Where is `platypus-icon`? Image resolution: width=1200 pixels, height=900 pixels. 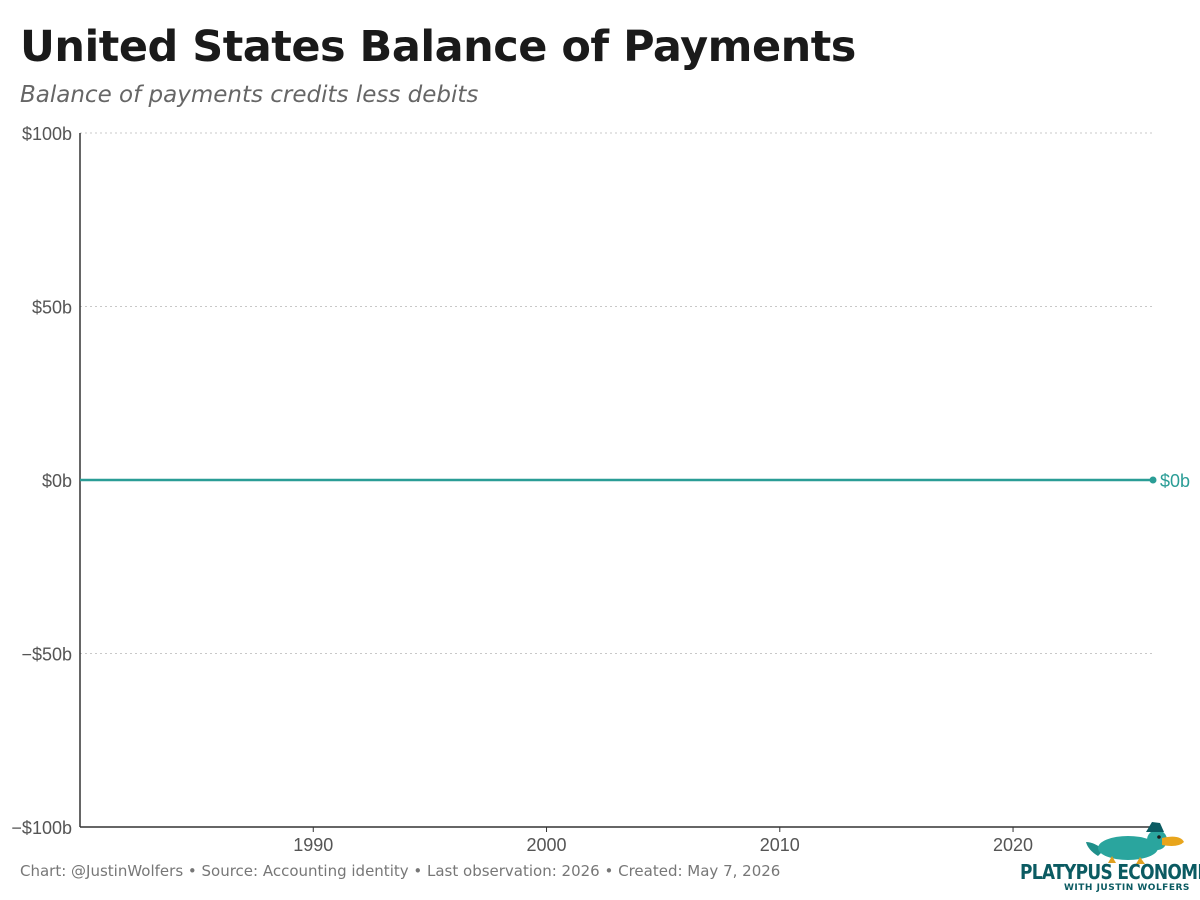
platypus-icon is located at coordinates (1135, 843).